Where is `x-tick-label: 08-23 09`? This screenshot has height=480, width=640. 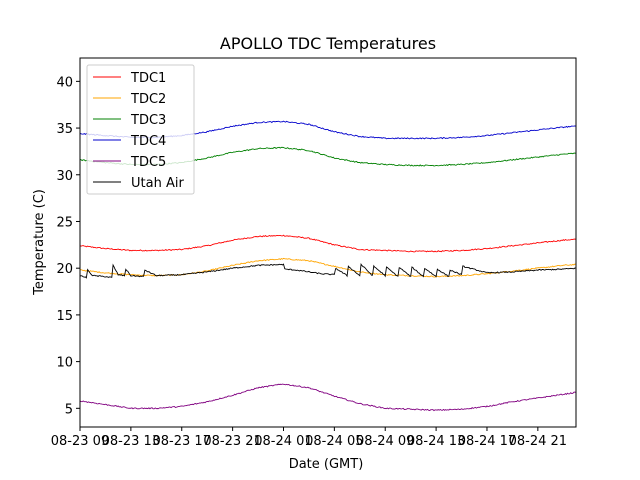 x-tick-label: 08-23 09 is located at coordinates (80, 441).